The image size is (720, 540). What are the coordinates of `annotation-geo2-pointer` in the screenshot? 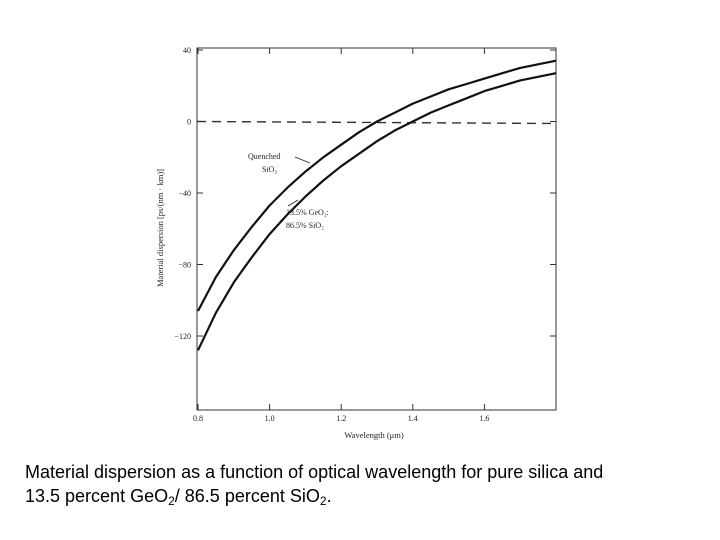 It's located at (293, 203).